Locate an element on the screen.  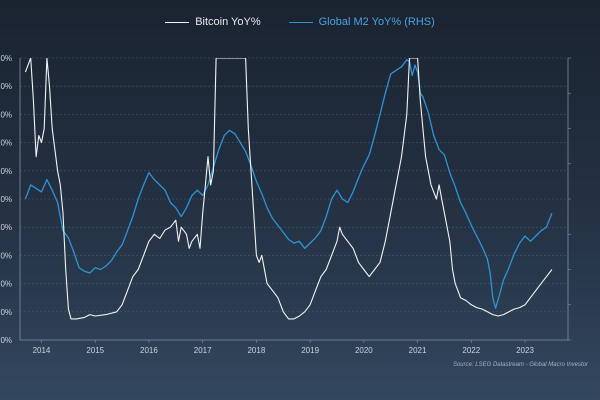
y-tick-label-8: 0% is located at coordinates (6, 114).